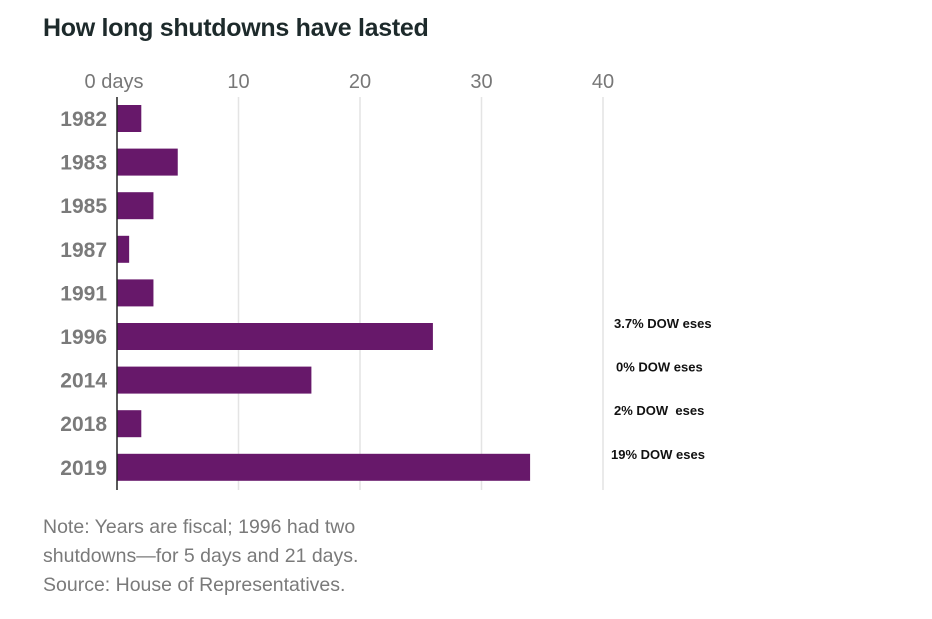  What do you see at coordinates (238, 82) in the screenshot?
I see `x-tick-label: 10` at bounding box center [238, 82].